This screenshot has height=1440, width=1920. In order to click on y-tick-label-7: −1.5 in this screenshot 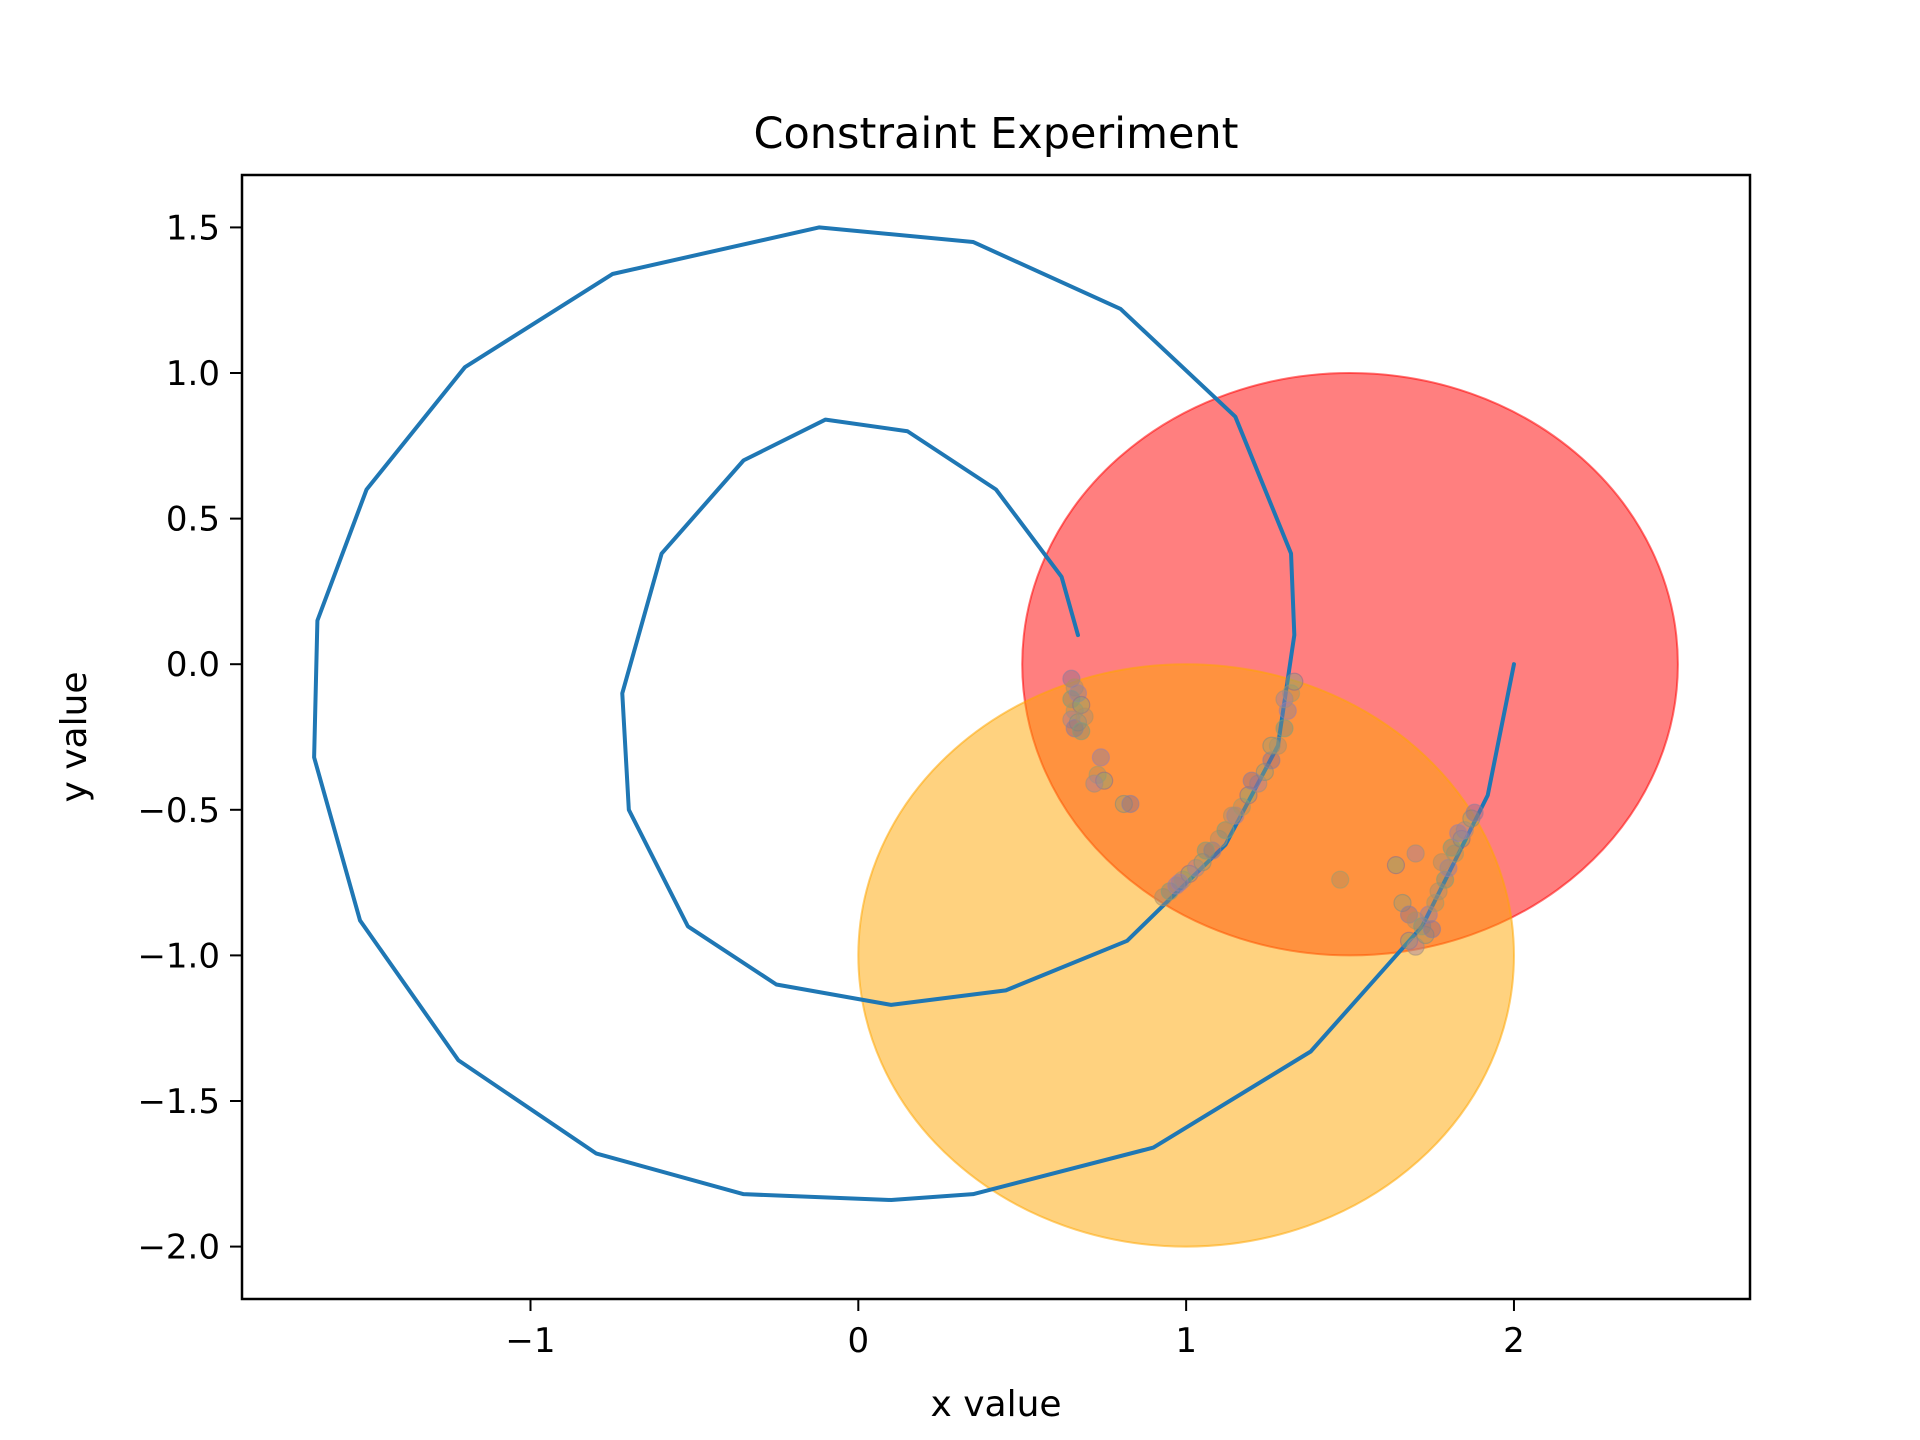, I will do `click(178, 1102)`.